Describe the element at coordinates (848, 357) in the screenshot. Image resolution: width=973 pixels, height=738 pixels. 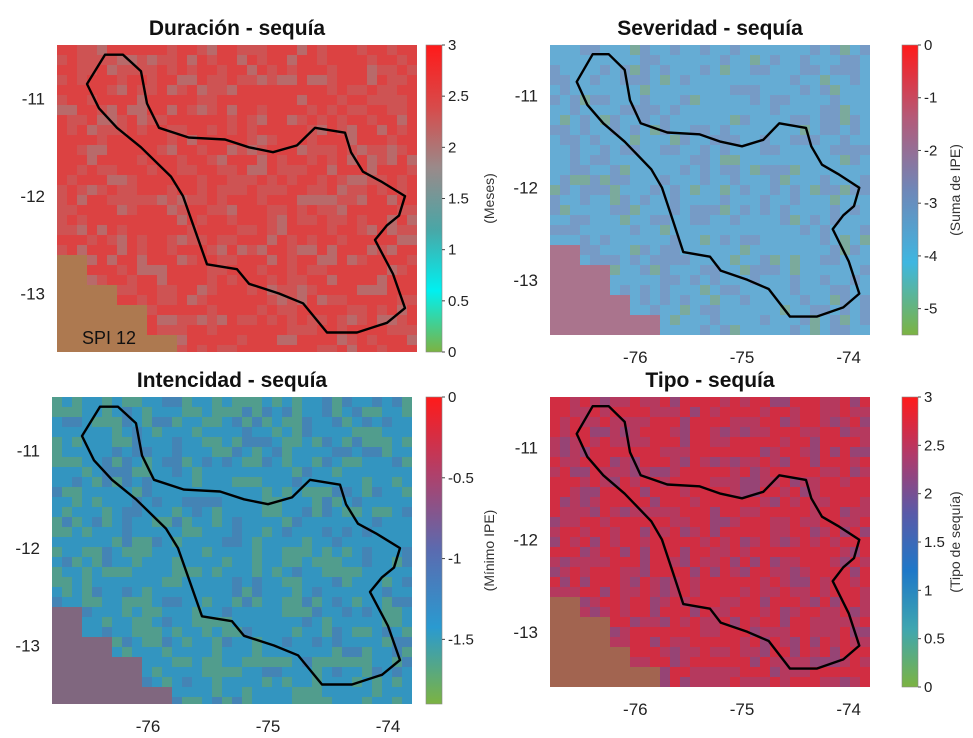
I see `x-tick-label: -74` at that location.